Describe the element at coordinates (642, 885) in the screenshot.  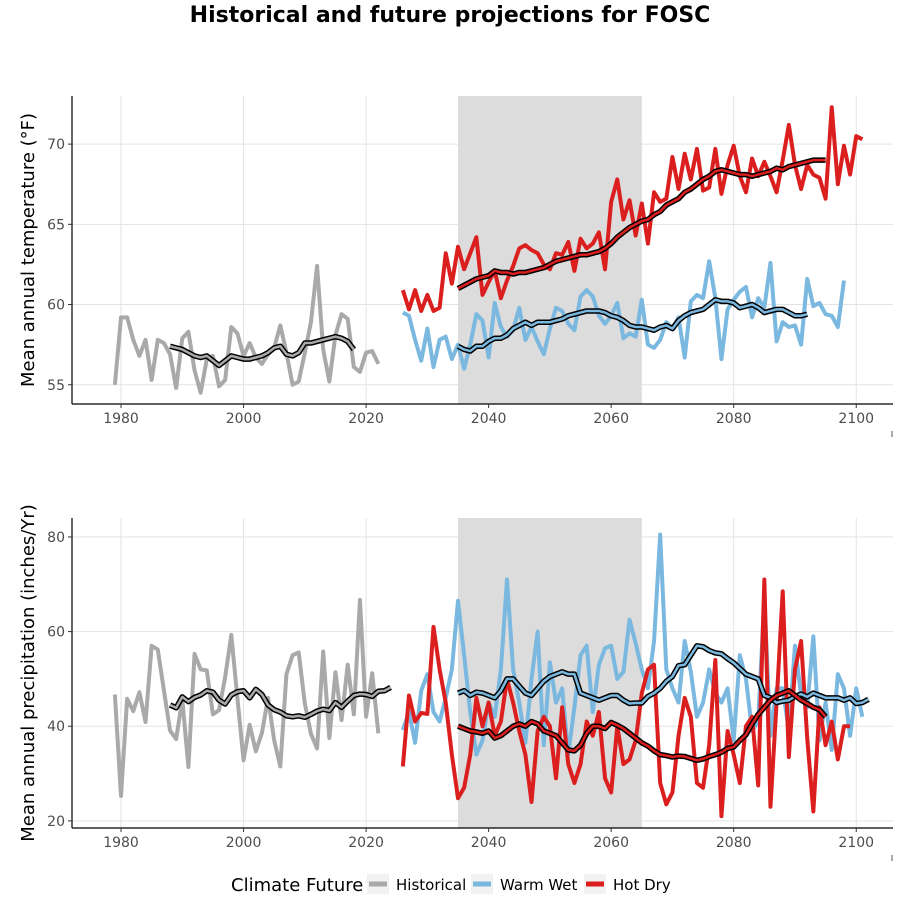
I see `legend-label: Hot Dry` at that location.